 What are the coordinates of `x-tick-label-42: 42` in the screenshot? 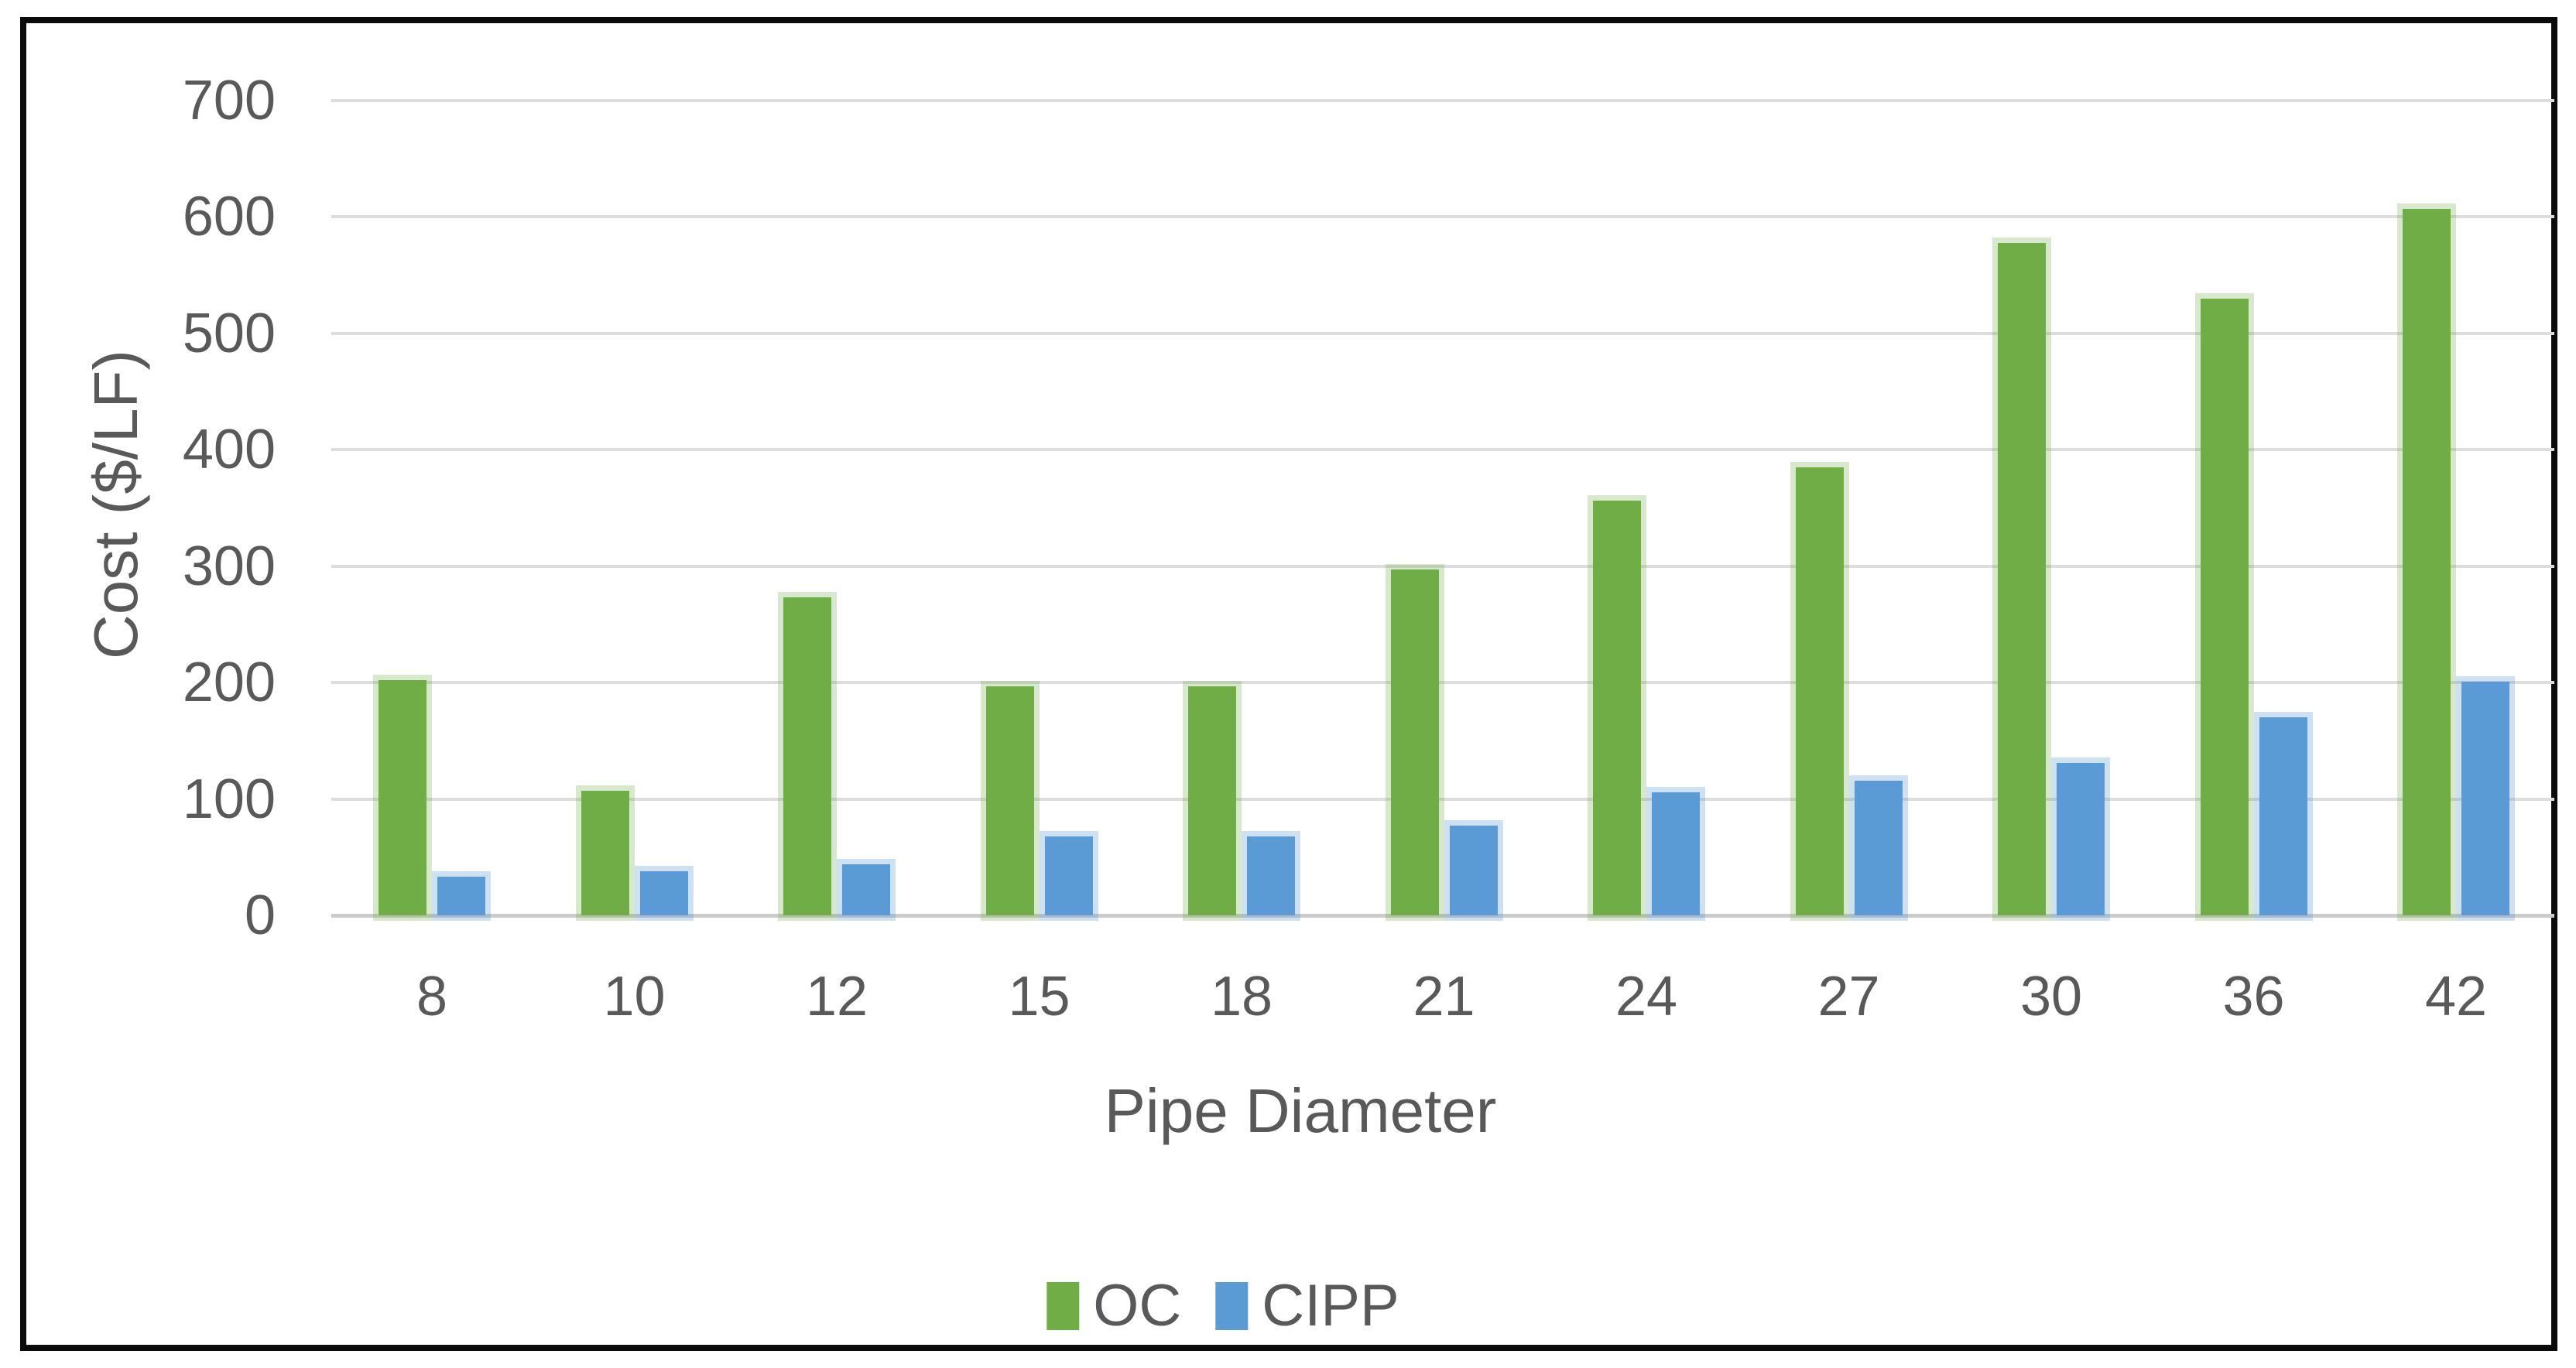 It's located at (2456, 997).